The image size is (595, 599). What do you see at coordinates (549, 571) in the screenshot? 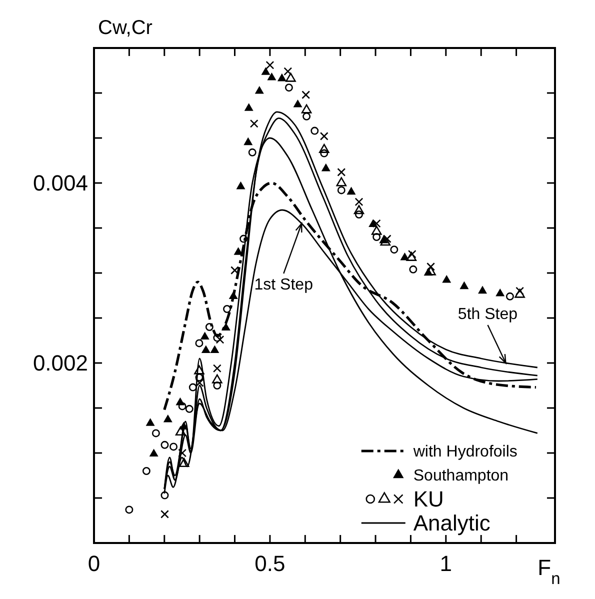
I see `x-axis-title: F$_{n}$` at bounding box center [549, 571].